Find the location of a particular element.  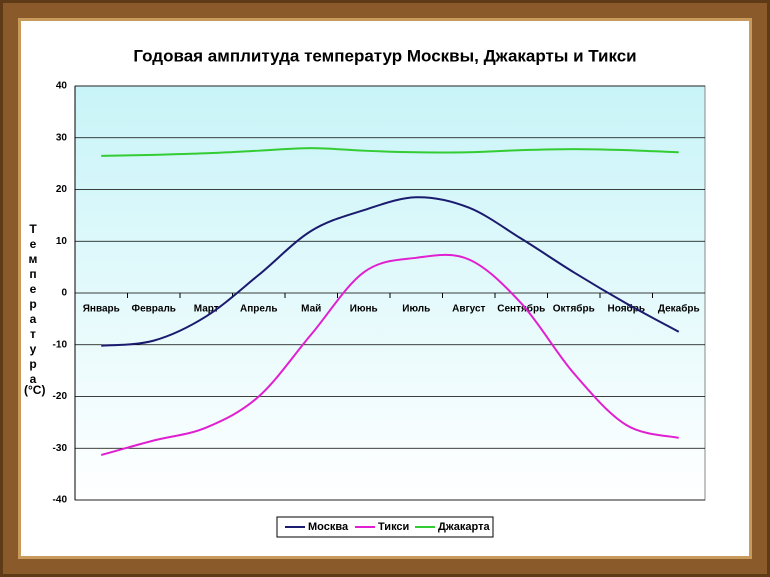

series-line is located at coordinates (390, 152).